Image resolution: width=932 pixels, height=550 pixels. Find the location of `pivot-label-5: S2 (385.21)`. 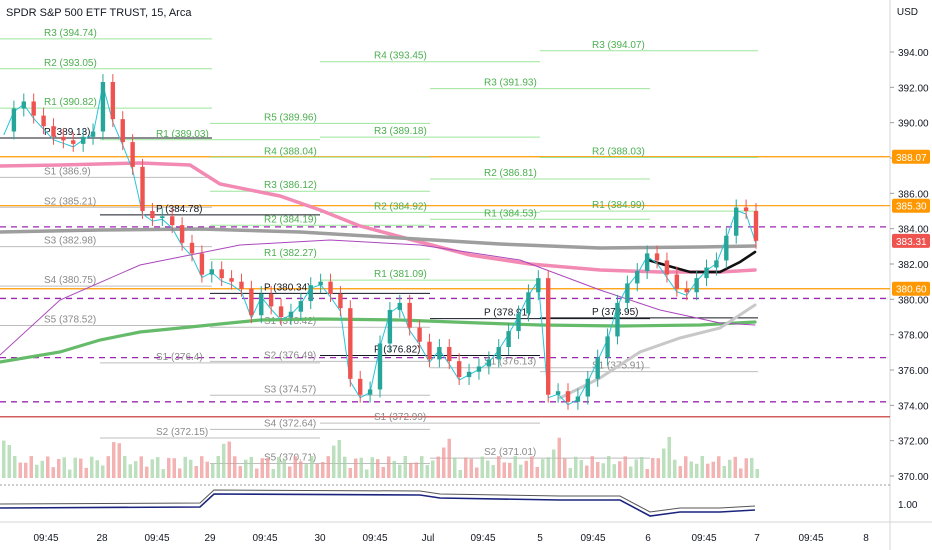

pivot-label-5: S2 (385.21) is located at coordinates (70, 201).